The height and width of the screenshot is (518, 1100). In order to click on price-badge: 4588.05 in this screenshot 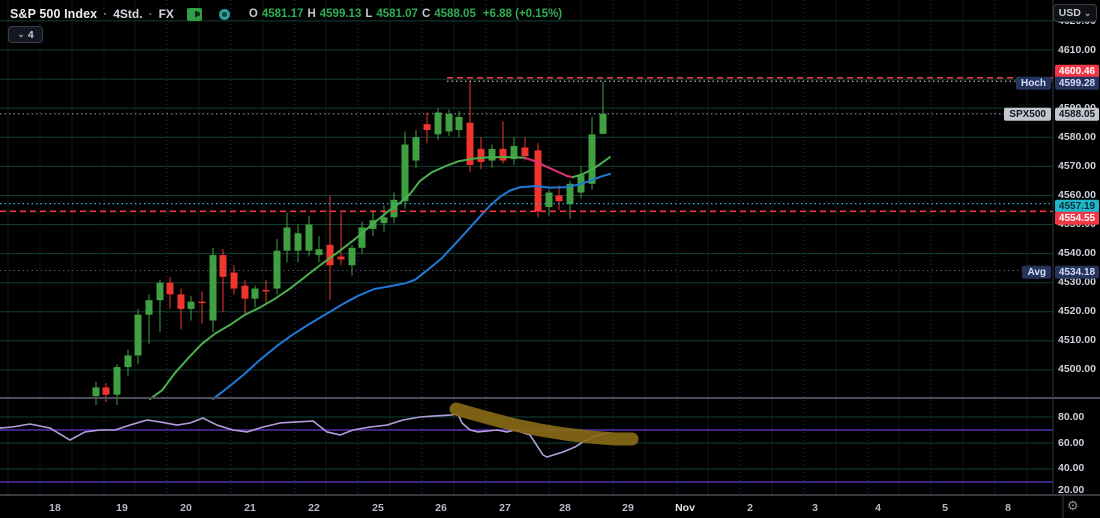, I will do `click(1077, 114)`.